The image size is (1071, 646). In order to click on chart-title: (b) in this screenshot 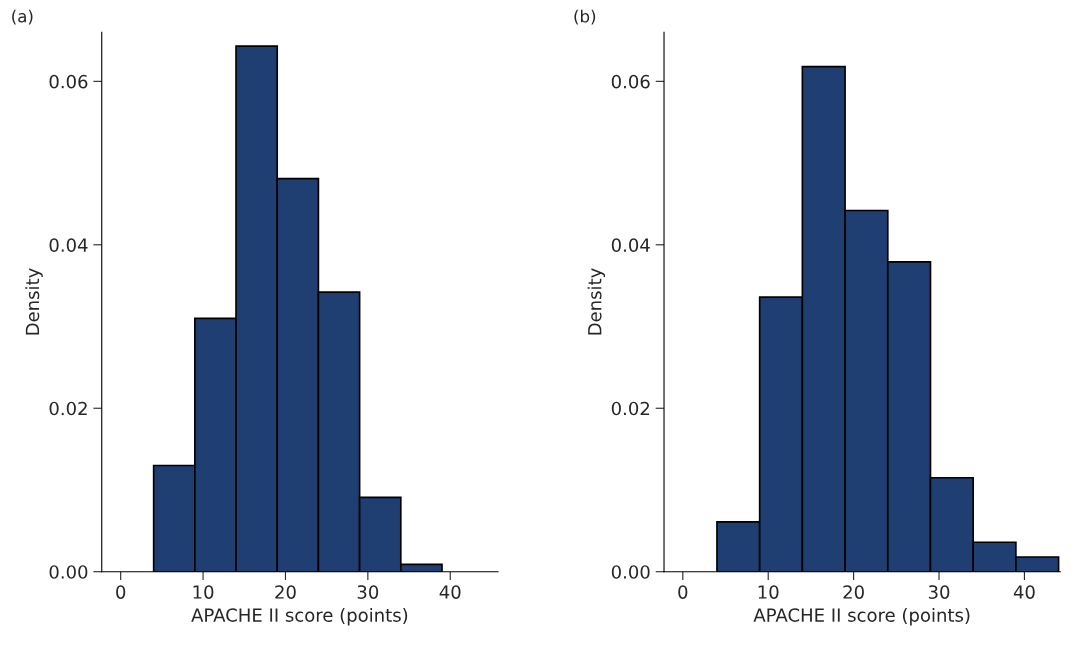, I will do `click(585, 17)`.